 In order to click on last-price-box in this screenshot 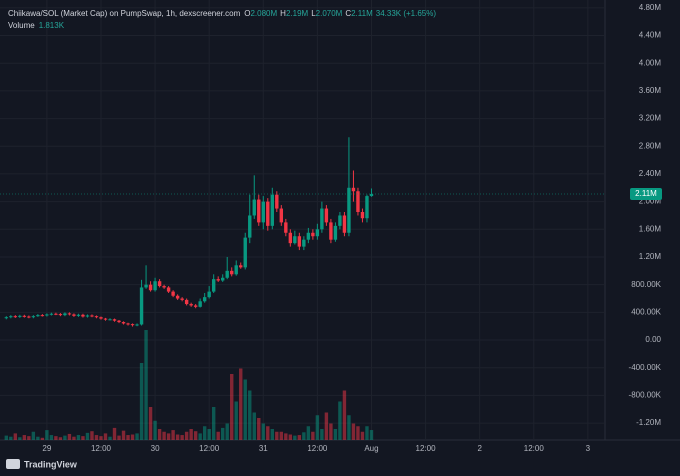, I will do `click(646, 194)`.